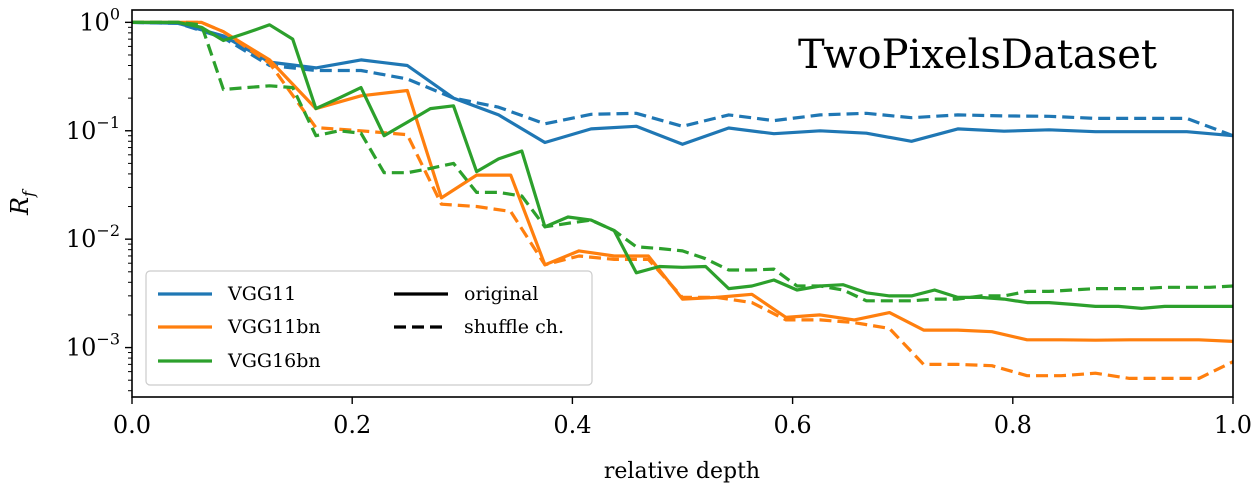 The image size is (1254, 498). I want to click on x-tick-label: 1.0, so click(1233, 425).